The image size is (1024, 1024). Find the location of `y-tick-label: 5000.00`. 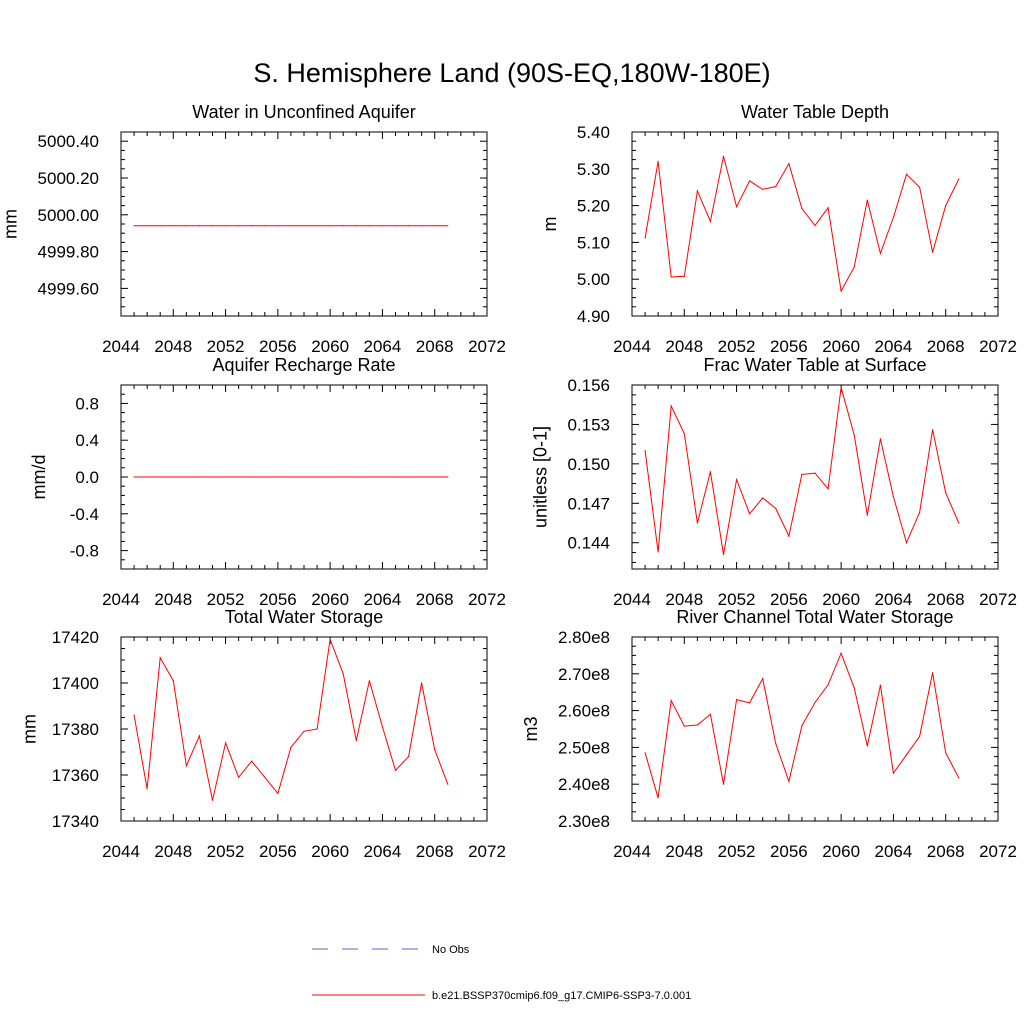

y-tick-label: 5000.00 is located at coordinates (68, 215).